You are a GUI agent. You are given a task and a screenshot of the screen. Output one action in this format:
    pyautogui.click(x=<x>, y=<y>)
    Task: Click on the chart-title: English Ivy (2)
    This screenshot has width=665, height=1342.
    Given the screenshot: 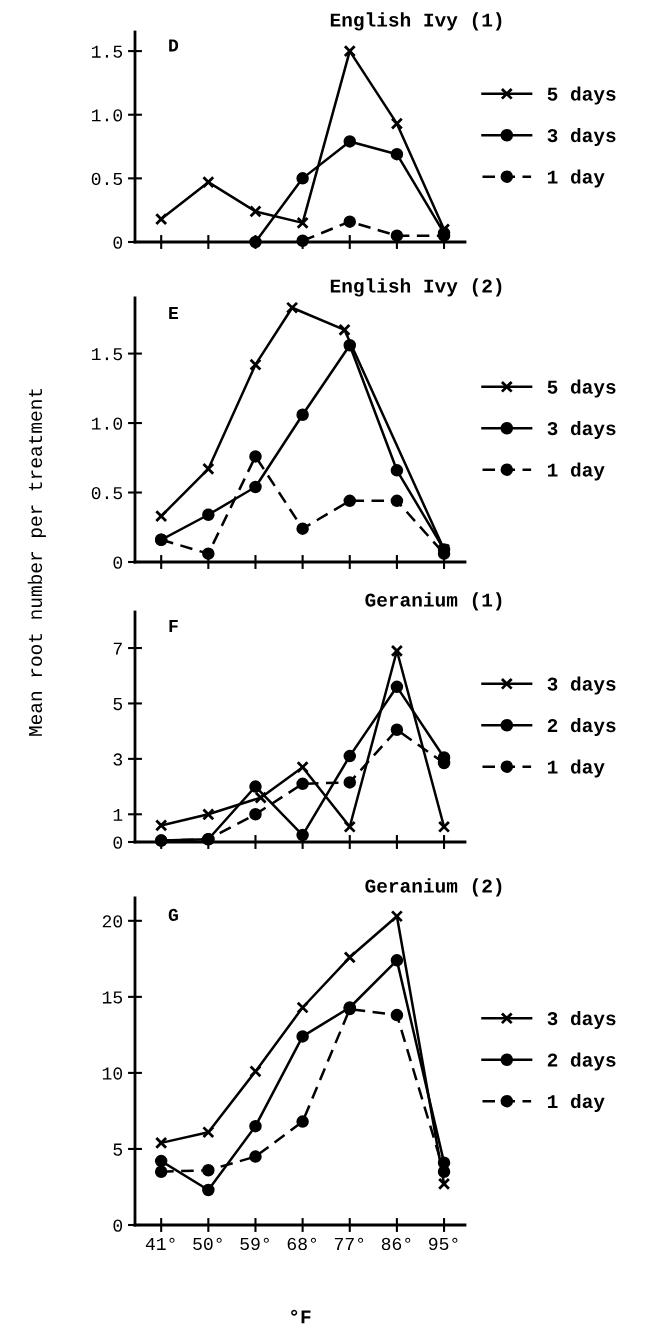 What is the action you would take?
    pyautogui.click(x=416, y=287)
    